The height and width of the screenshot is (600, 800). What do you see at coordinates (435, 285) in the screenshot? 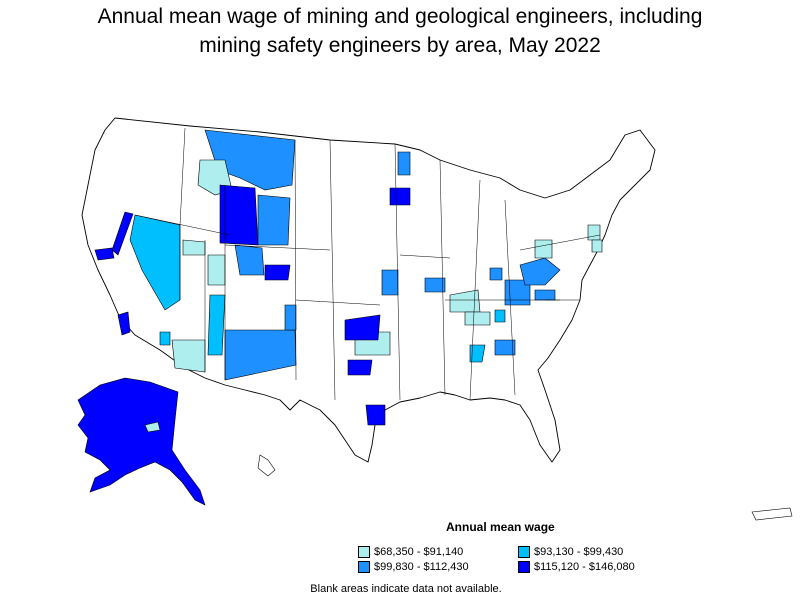
I see `area-st-louis` at bounding box center [435, 285].